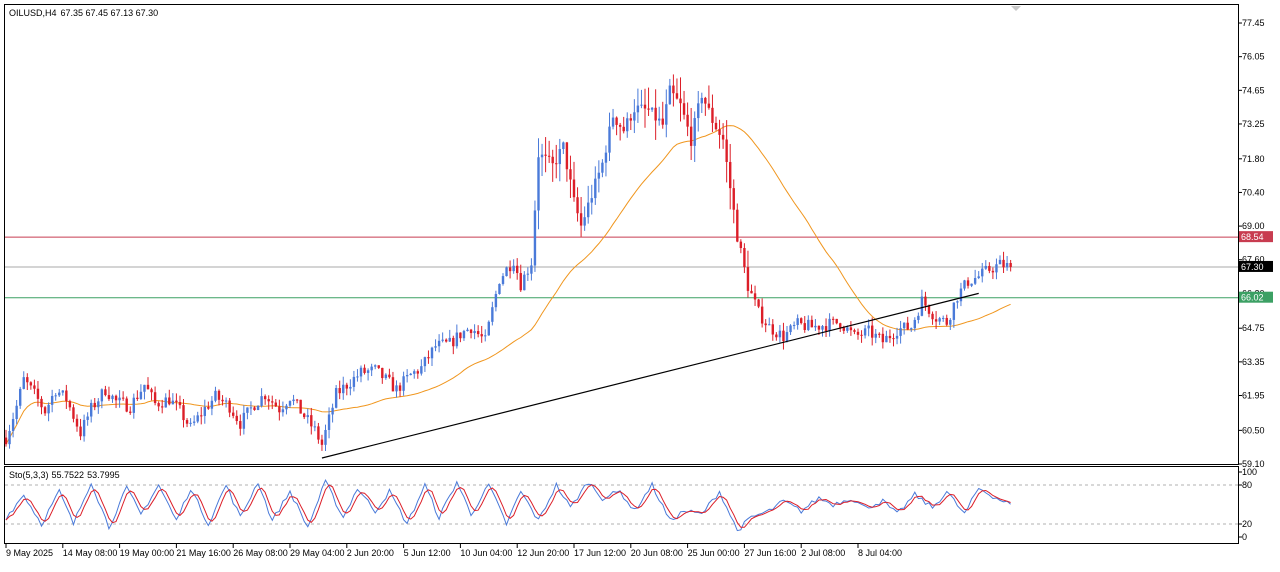 This screenshot has height=572, width=1280. I want to click on support-price-box, so click(1256, 297).